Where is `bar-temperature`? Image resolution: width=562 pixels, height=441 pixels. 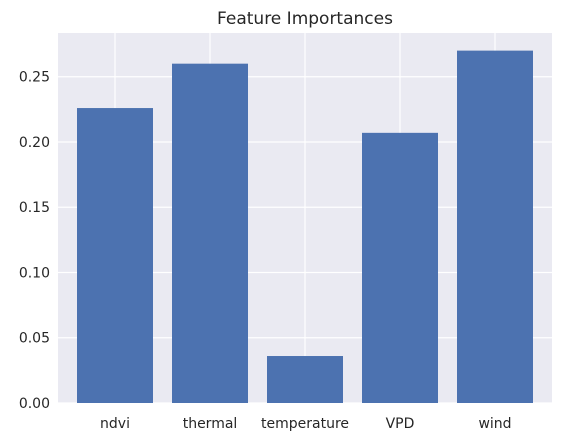 bar-temperature is located at coordinates (305, 379).